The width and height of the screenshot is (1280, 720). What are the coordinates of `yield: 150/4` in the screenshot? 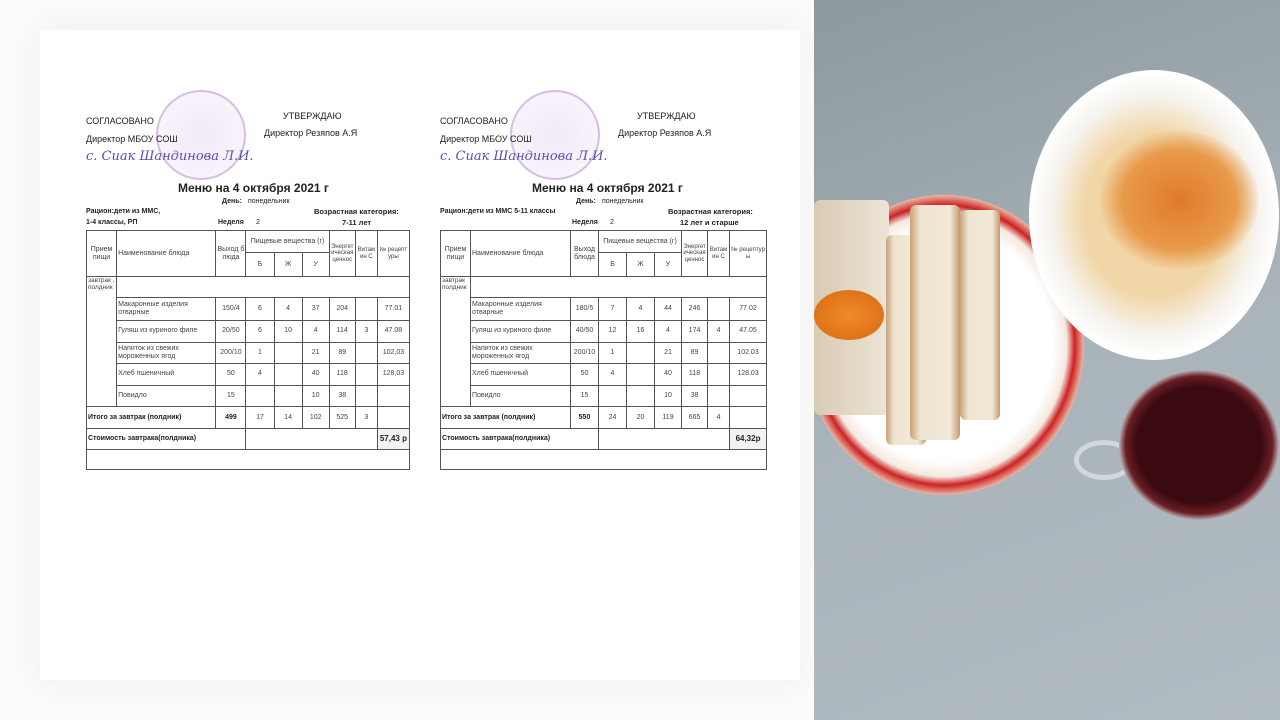 It's located at (231, 309).